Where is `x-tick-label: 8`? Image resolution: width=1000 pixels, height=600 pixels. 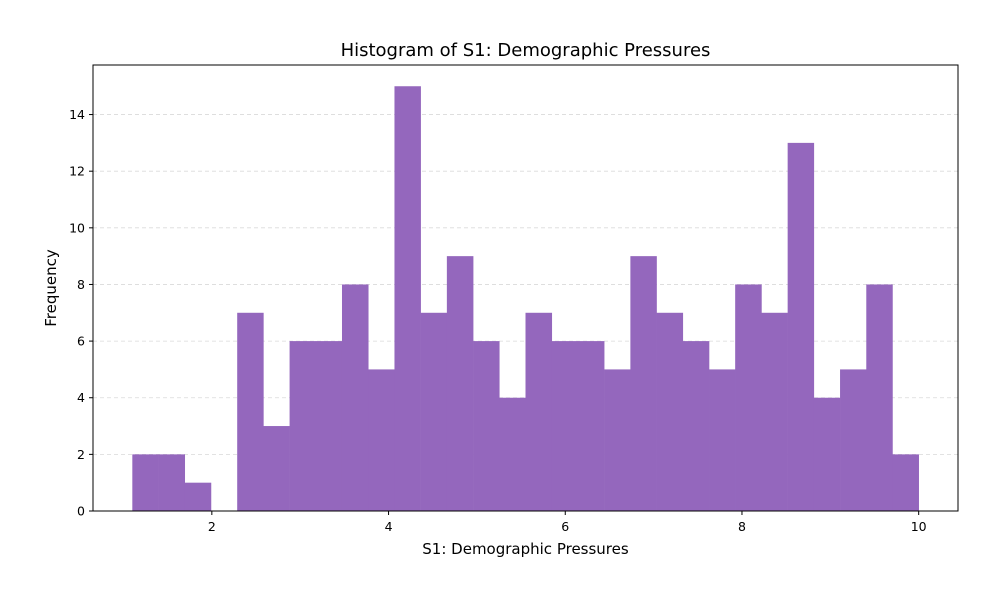 x-tick-label: 8 is located at coordinates (742, 526).